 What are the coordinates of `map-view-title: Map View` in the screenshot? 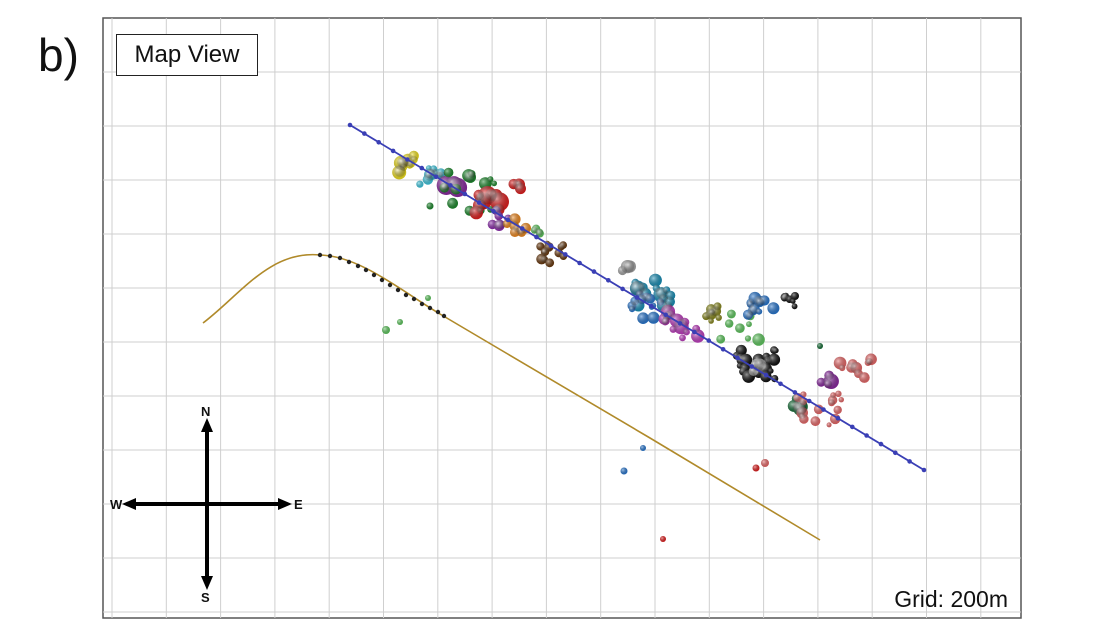 It's located at (187, 55).